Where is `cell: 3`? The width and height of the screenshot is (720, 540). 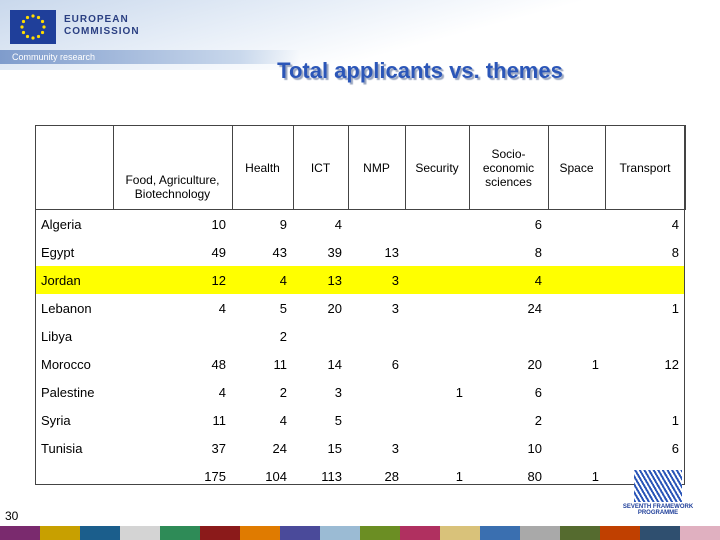
cell: 3 is located at coordinates (395, 308).